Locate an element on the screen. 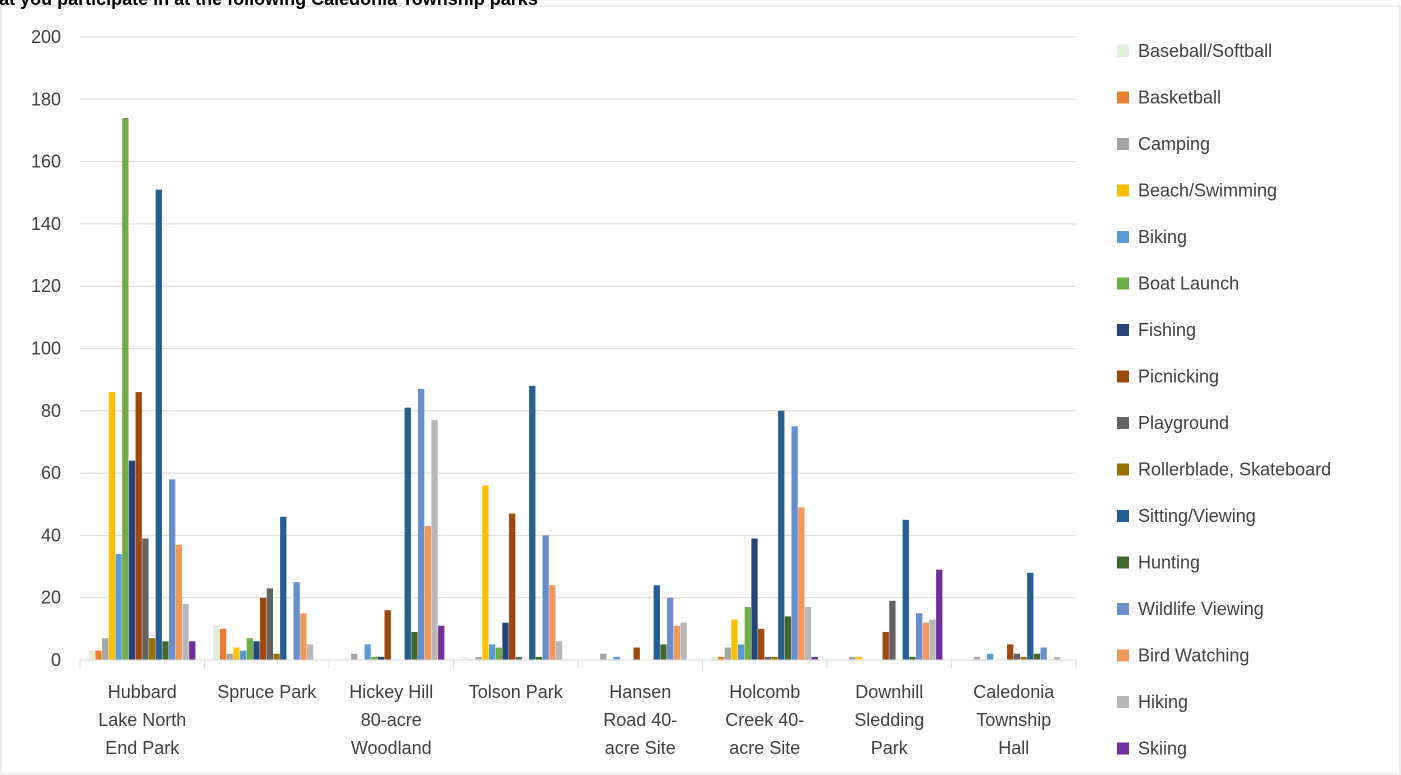 This screenshot has width=1401, height=775. legend-label: Rollerblade, Skateboard is located at coordinates (1234, 470).